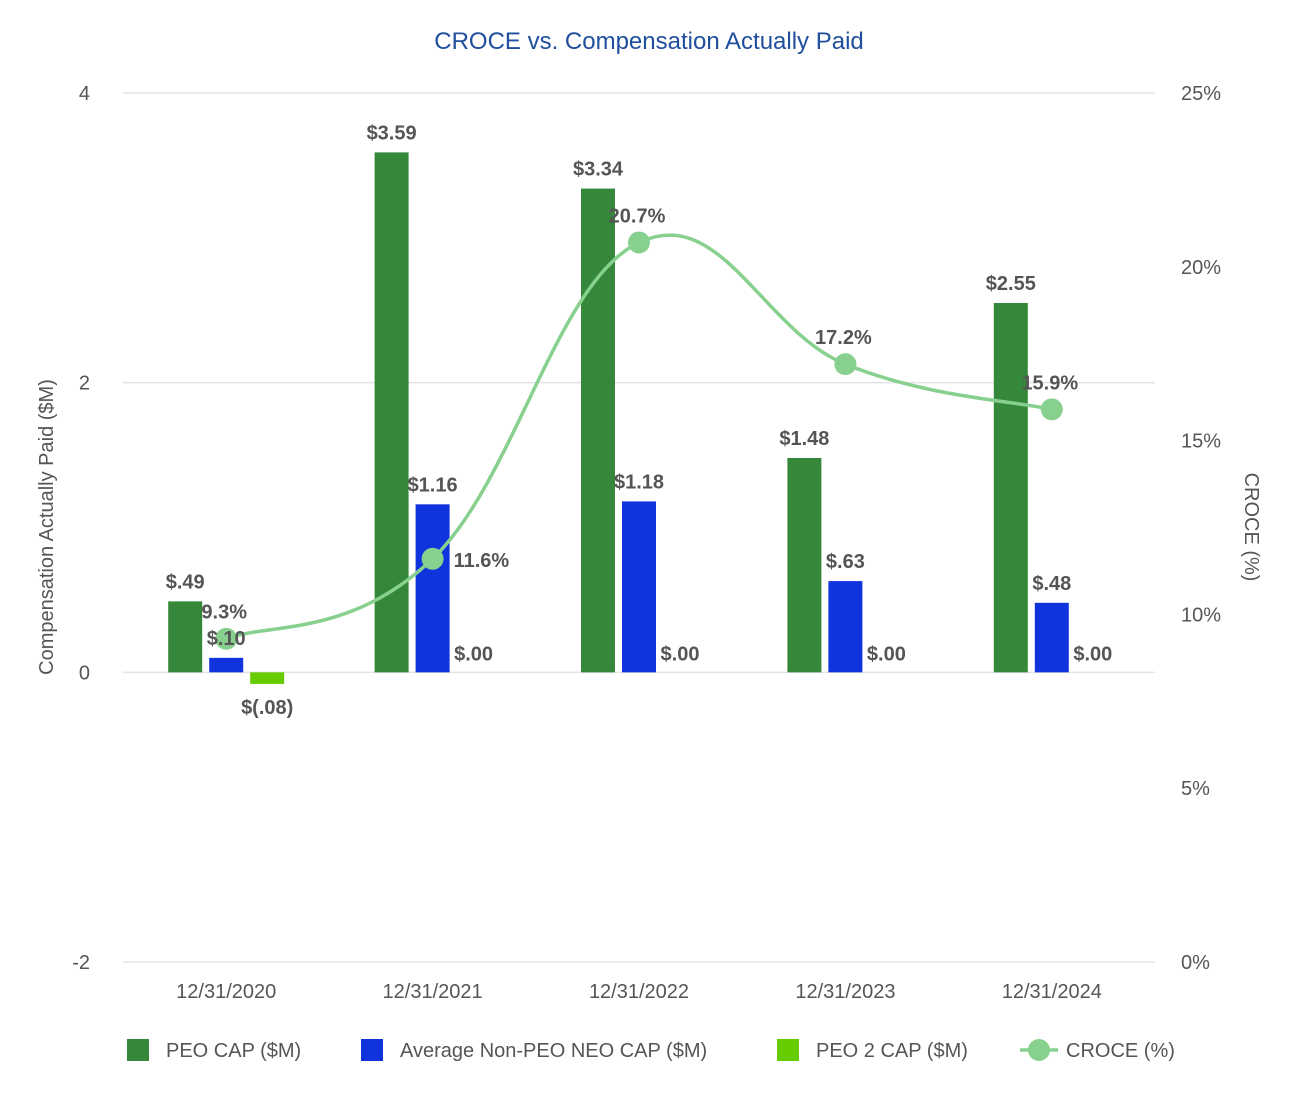  Describe the element at coordinates (804, 439) in the screenshot. I see `bar-data-label: $1.48` at that location.